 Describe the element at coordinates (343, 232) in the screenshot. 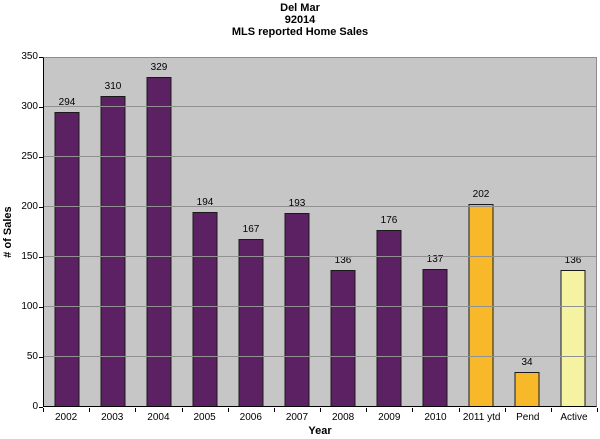

I see `bar-slot-2008: 136` at that location.